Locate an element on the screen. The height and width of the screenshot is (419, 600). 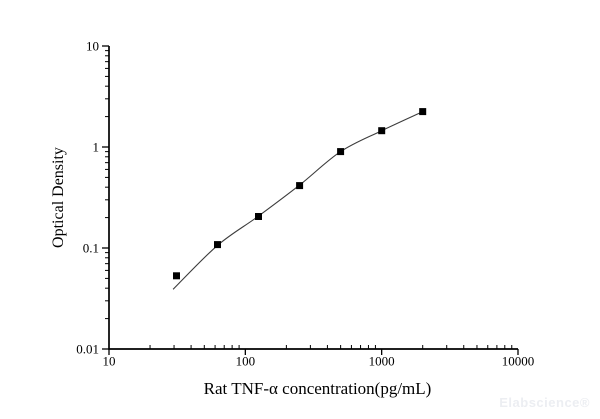
y-axis-title: Optical Density is located at coordinates (58, 197).